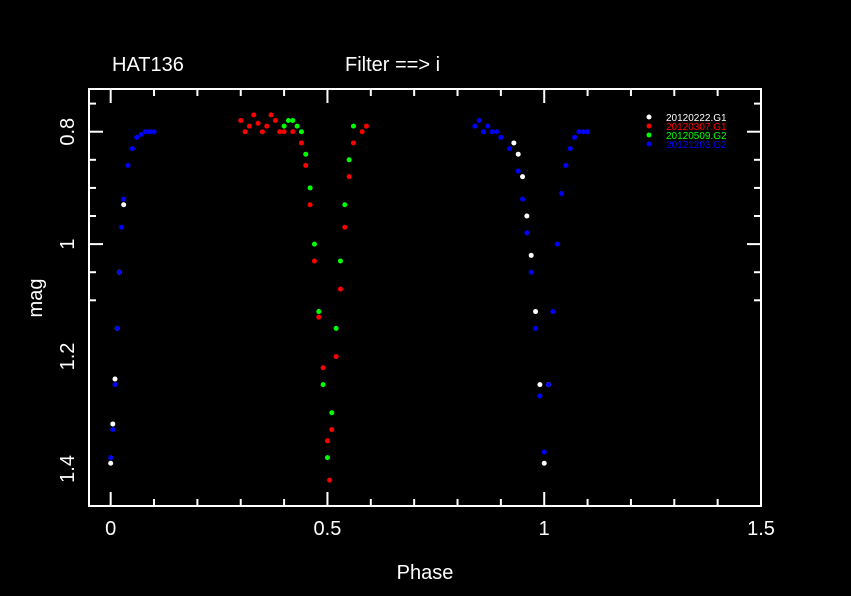 Image resolution: width=851 pixels, height=596 pixels. What do you see at coordinates (544, 529) in the screenshot?
I see `x-tick-label: 1` at bounding box center [544, 529].